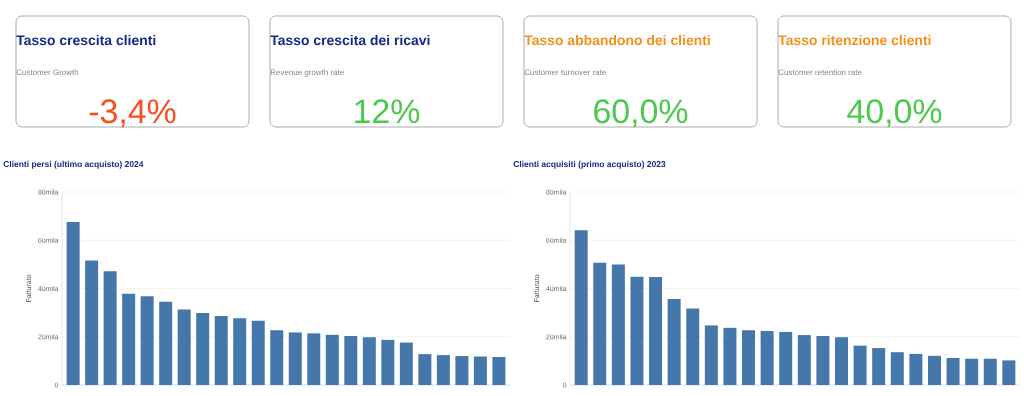 The width and height of the screenshot is (1024, 396). What do you see at coordinates (73, 164) in the screenshot?
I see `chart-title: Clienti persi (ultimo acquisto) 2024` at bounding box center [73, 164].